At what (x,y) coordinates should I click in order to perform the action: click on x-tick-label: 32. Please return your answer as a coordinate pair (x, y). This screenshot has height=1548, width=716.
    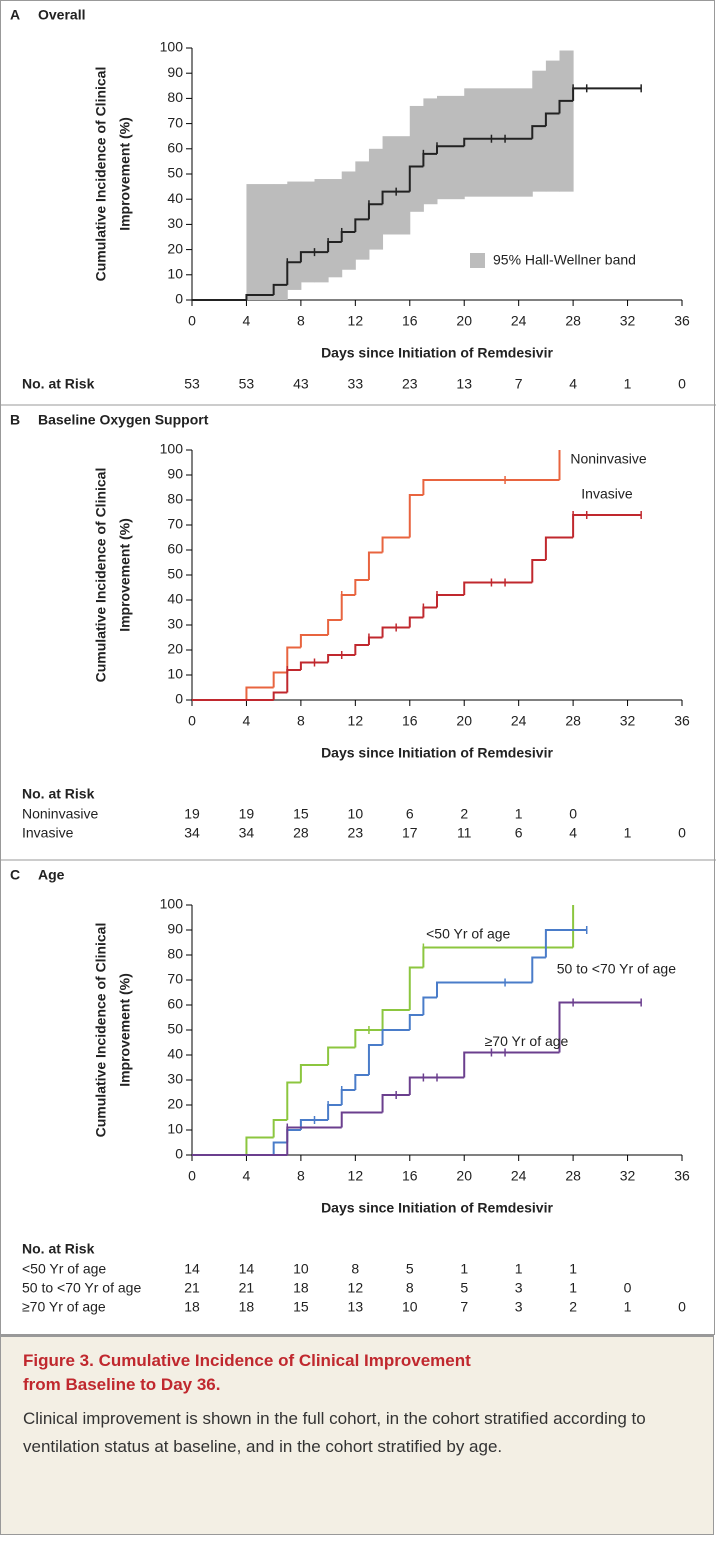
    Looking at the image, I should click on (628, 721).